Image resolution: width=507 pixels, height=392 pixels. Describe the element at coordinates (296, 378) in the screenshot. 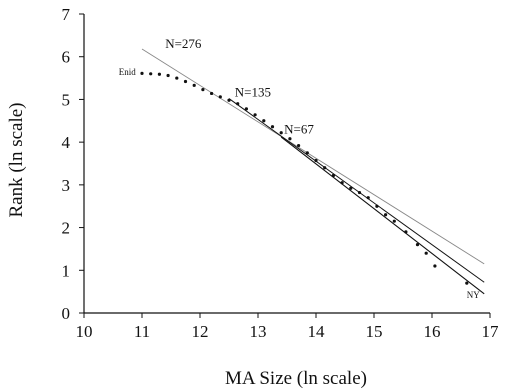

I see `x-axis-label: MA Size (ln scale)` at that location.